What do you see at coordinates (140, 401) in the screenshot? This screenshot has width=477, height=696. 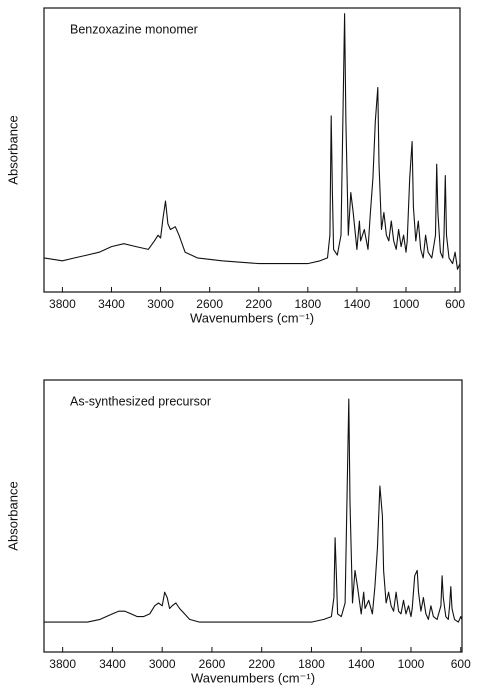 I see `chart-title: As-synthesized precursor` at bounding box center [140, 401].